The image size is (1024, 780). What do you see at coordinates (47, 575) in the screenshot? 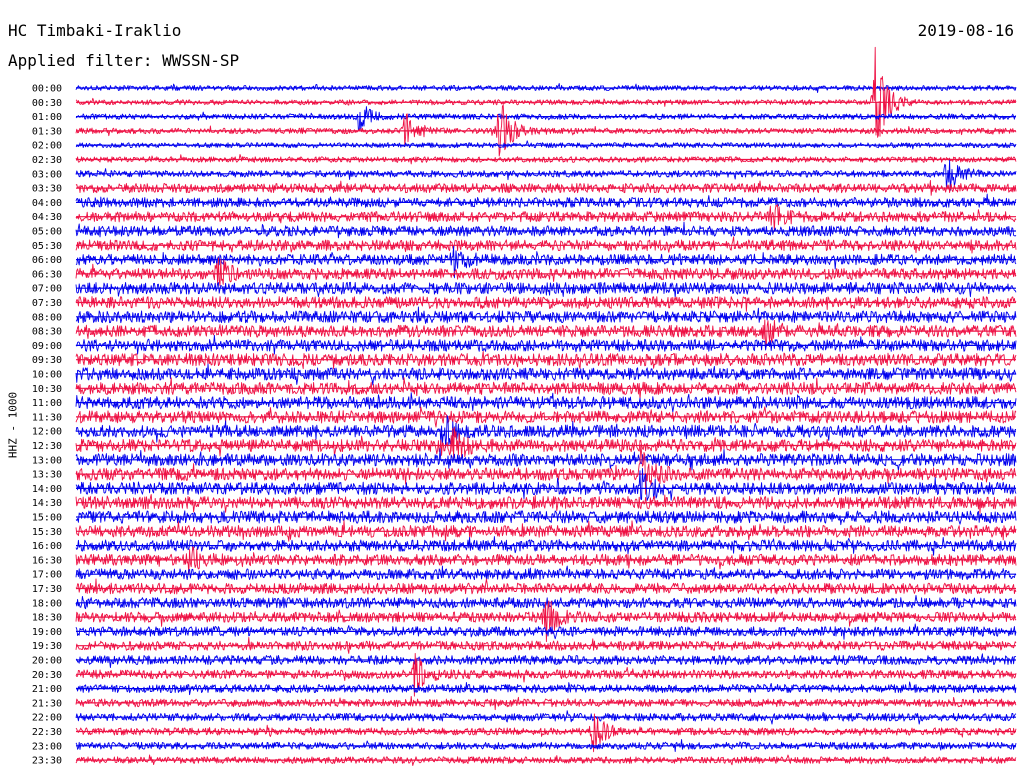
I see `time-label: 17:00` at bounding box center [47, 575].